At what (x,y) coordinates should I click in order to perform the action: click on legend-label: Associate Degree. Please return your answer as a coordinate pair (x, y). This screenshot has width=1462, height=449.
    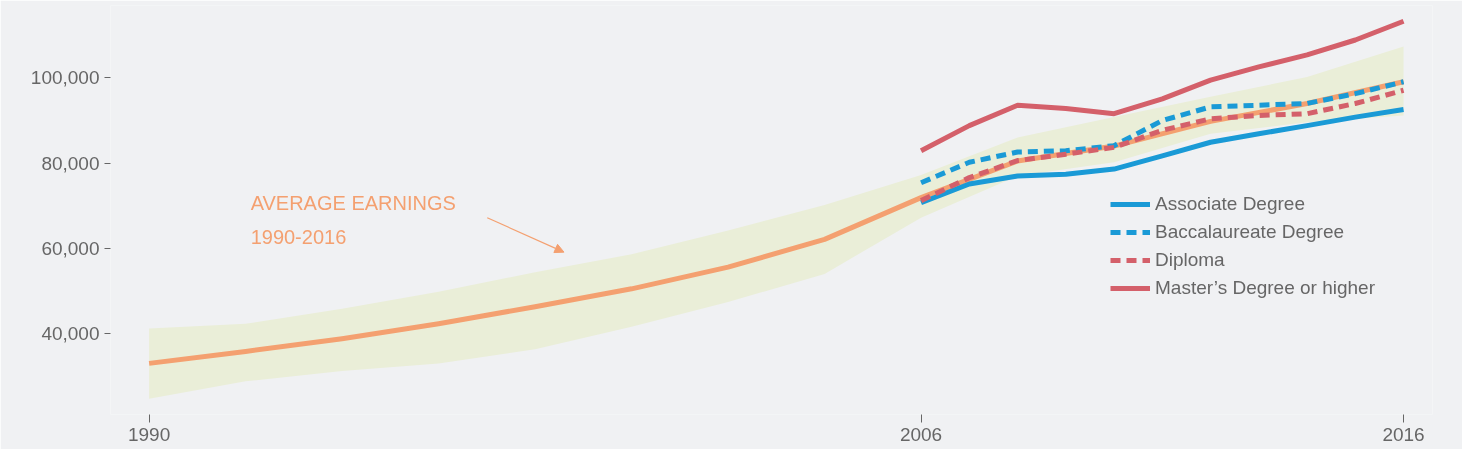
    Looking at the image, I should click on (1230, 204).